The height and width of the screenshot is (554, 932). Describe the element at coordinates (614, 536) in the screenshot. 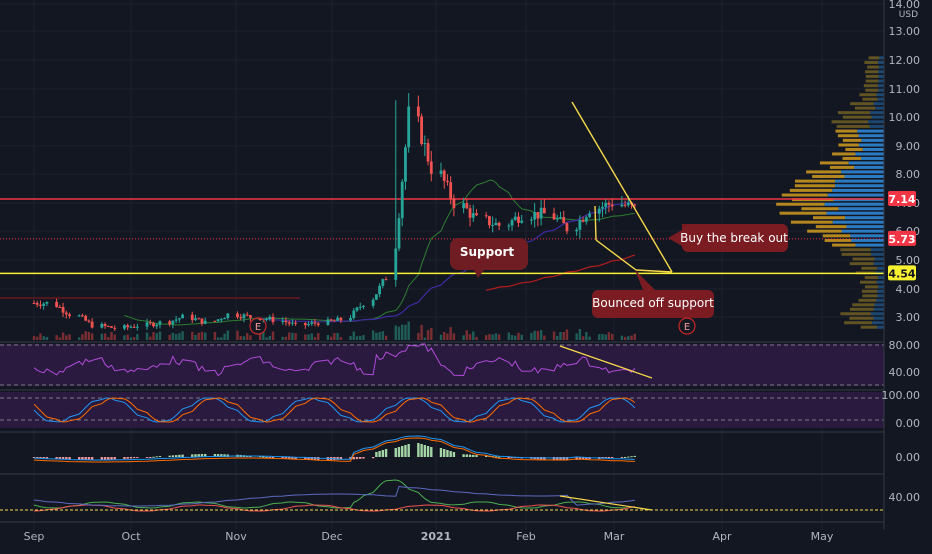

I see `time-tick-label: Mar` at that location.